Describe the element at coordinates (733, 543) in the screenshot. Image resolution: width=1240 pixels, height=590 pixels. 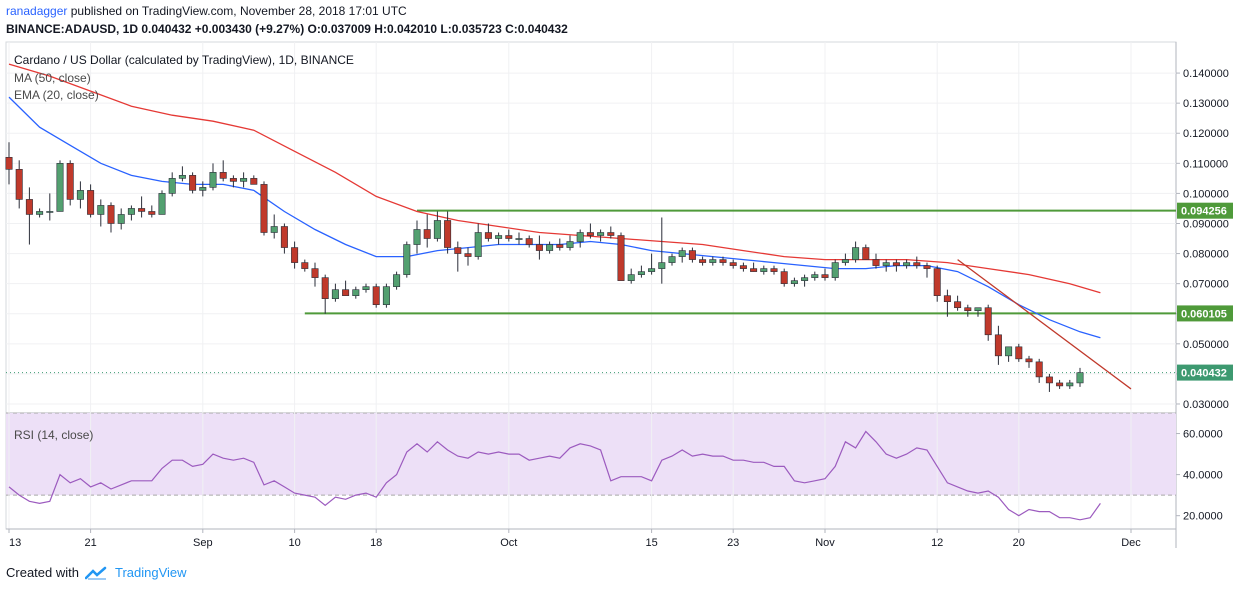
I see `time-tick-label: 23` at that location.